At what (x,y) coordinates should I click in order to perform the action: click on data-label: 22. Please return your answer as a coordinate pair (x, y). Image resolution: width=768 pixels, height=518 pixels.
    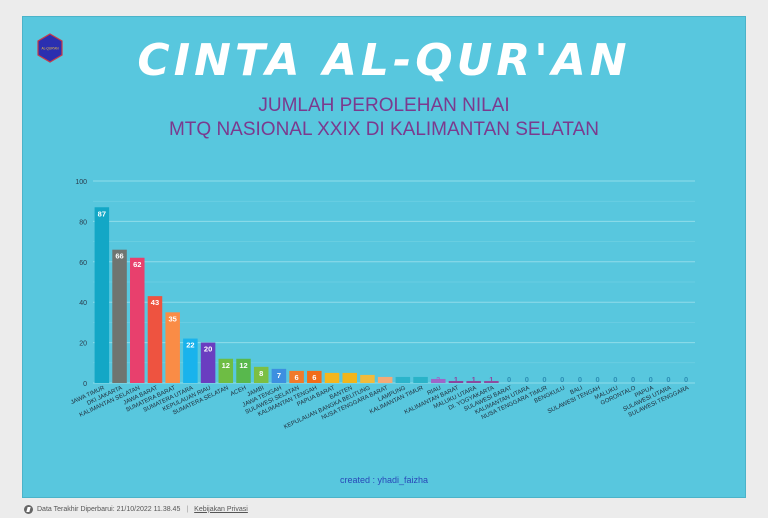
    Looking at the image, I should click on (190, 345).